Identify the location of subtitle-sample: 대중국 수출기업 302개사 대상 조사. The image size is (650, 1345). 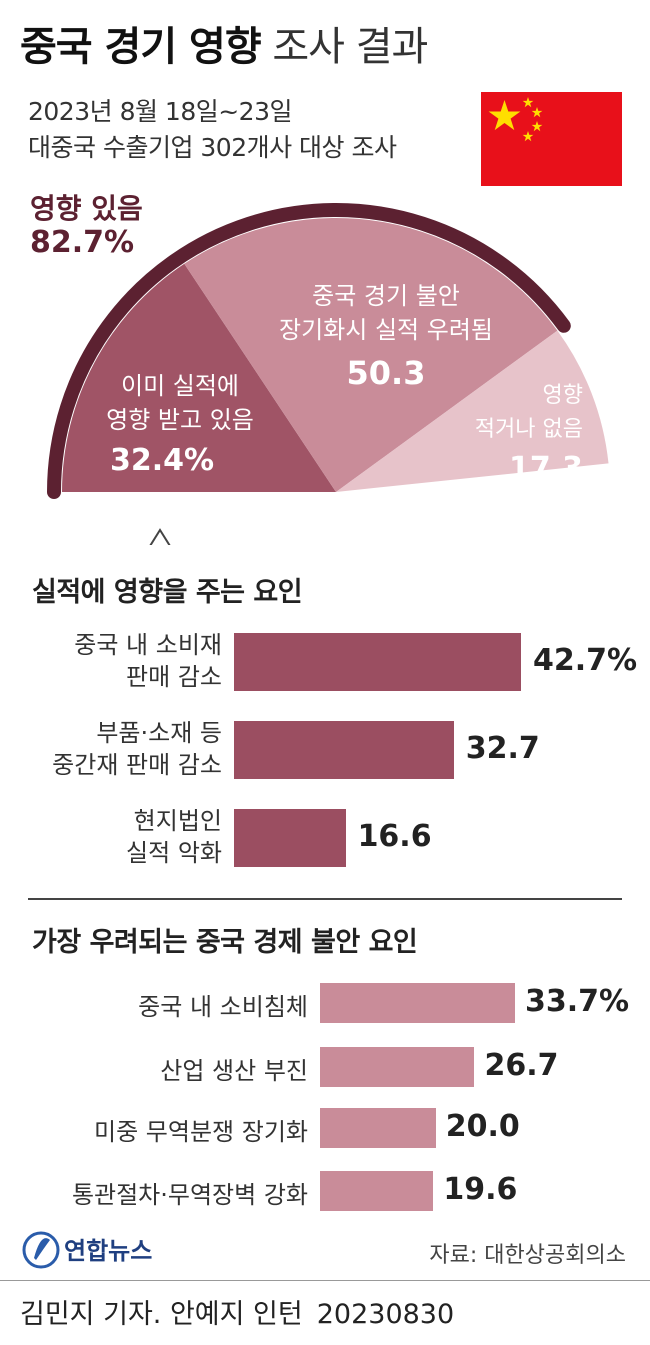
(212, 147).